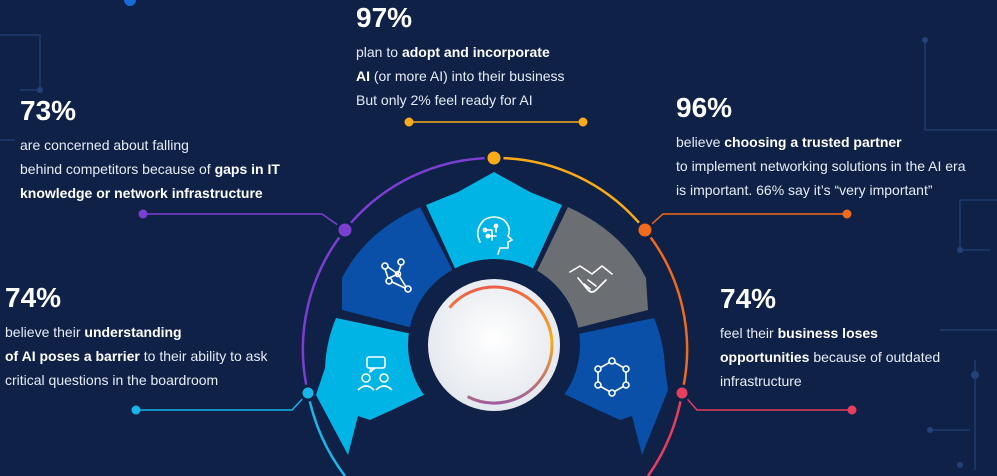  I want to click on arc-purple-upper, so click(419, 193).